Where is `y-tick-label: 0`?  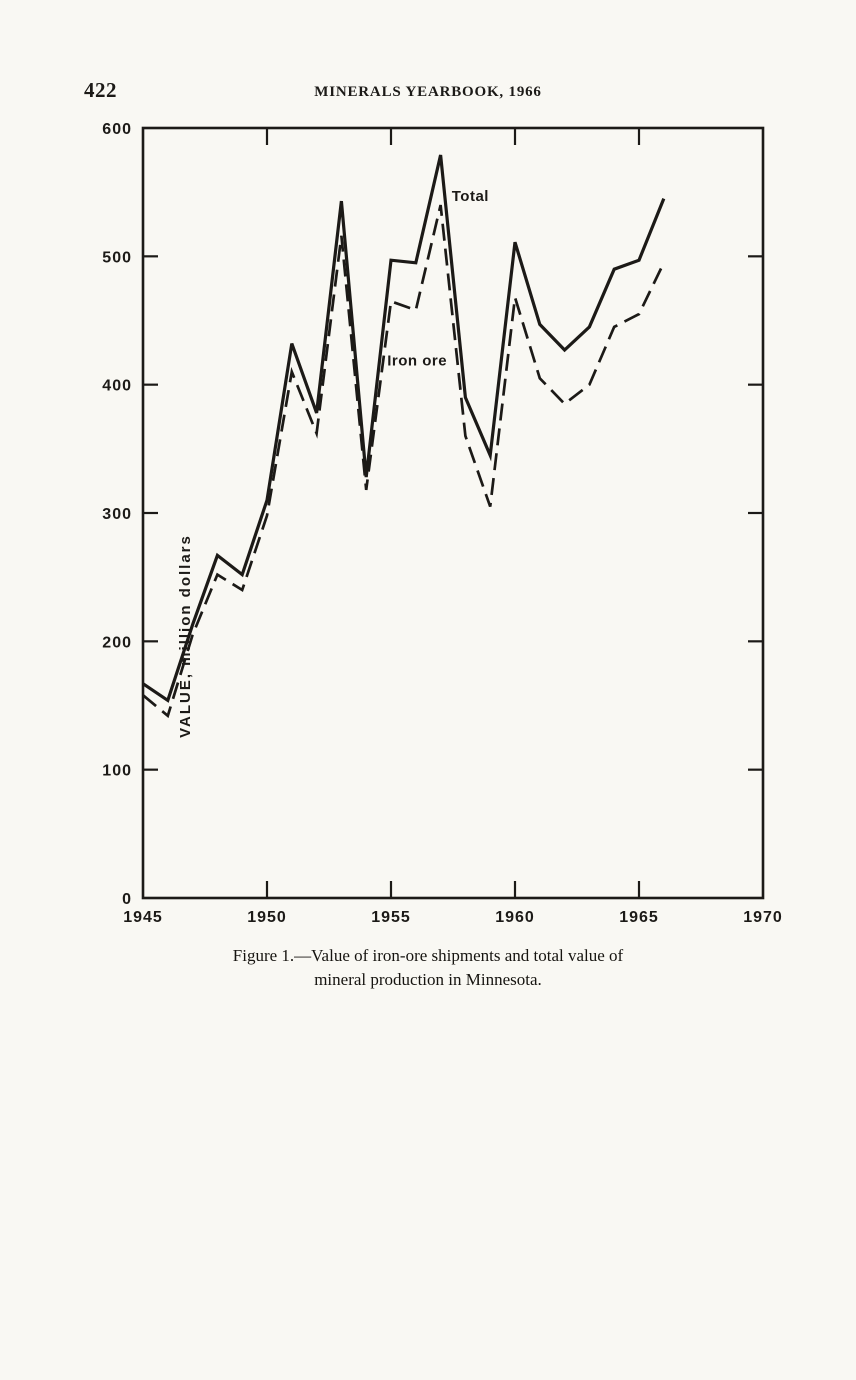 y-tick-label: 0 is located at coordinates (127, 899).